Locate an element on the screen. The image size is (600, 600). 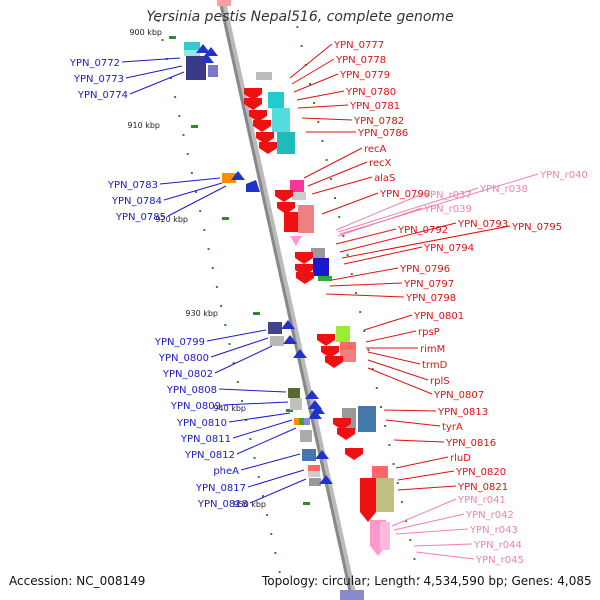
kbp-tick-label: 940 kbp is located at coordinates (229, 408).